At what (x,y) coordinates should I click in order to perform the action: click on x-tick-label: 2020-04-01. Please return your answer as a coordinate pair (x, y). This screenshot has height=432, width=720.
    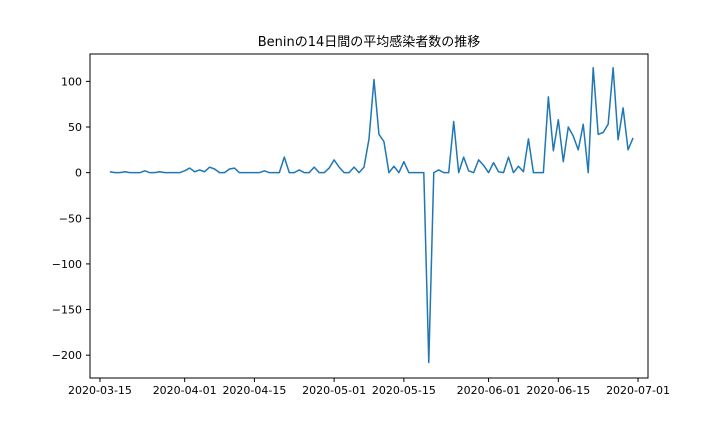
    Looking at the image, I should click on (185, 390).